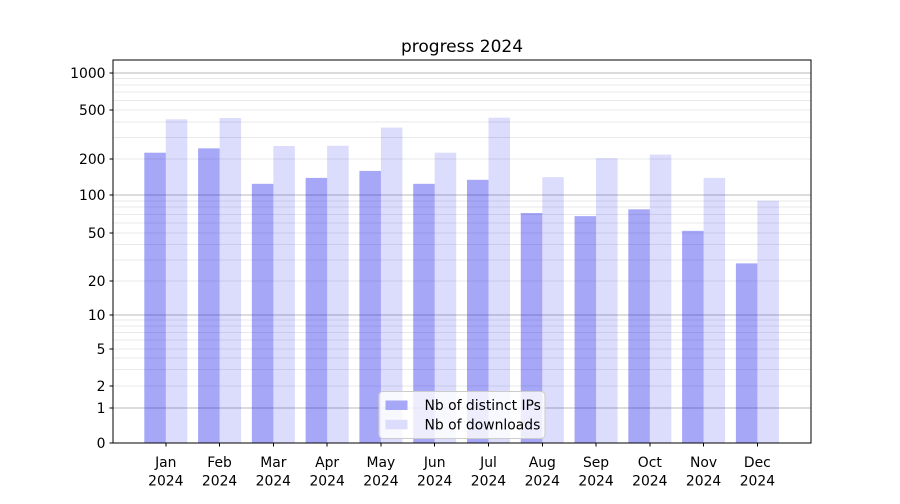 The image size is (900, 504). I want to click on x-tick-label-year-aug: 2024, so click(543, 481).